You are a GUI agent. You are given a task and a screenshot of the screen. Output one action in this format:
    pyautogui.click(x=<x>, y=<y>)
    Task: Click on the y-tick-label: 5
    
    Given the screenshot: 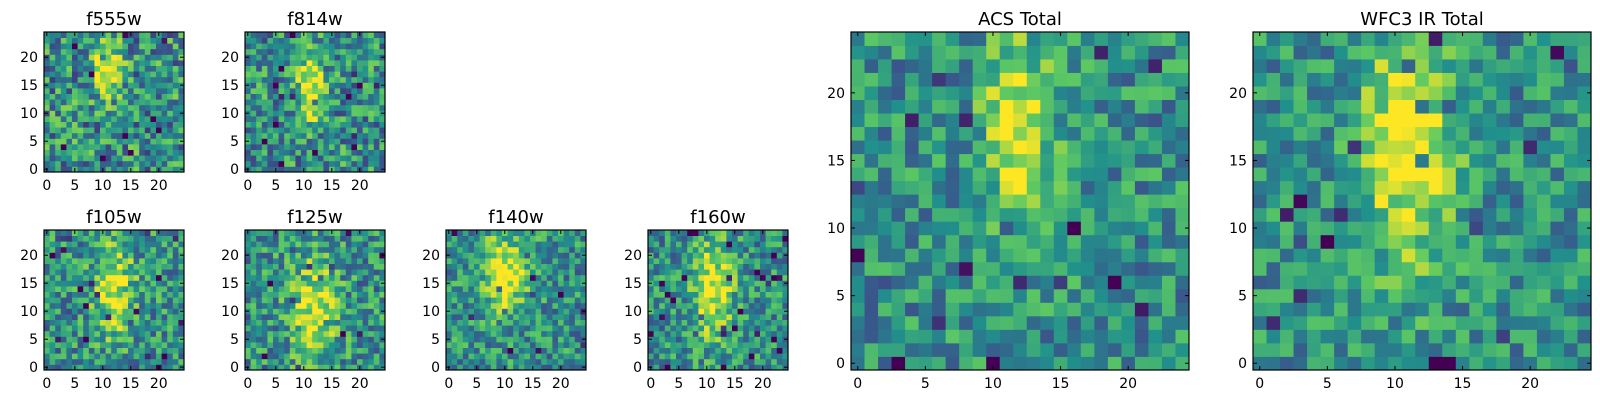 What is the action you would take?
    pyautogui.click(x=234, y=142)
    